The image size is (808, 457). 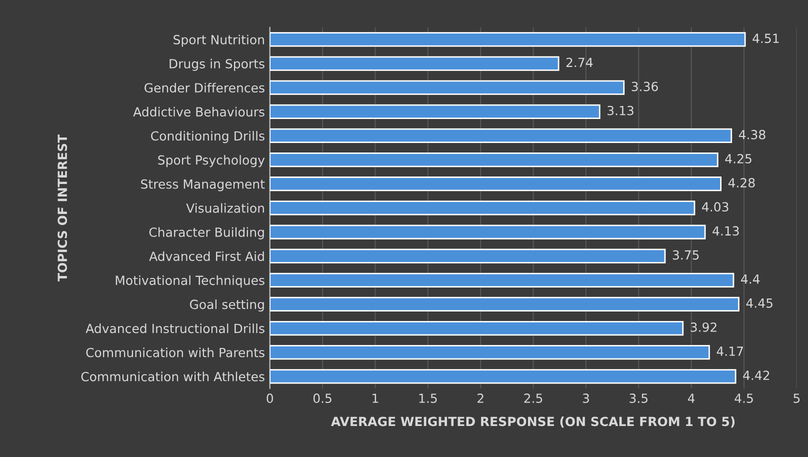 I want to click on x-tick-label: 4, so click(x=691, y=398).